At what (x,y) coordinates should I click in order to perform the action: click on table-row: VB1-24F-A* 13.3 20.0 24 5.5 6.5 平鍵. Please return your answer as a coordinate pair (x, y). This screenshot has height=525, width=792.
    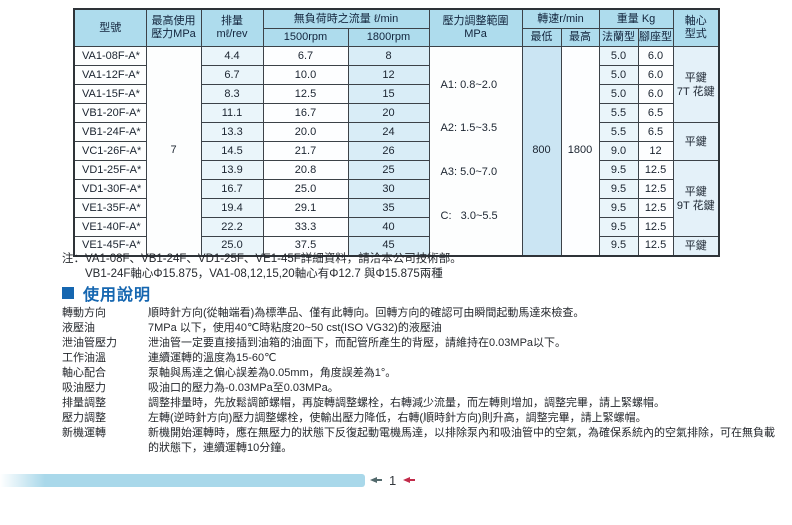
    Looking at the image, I should click on (396, 141).